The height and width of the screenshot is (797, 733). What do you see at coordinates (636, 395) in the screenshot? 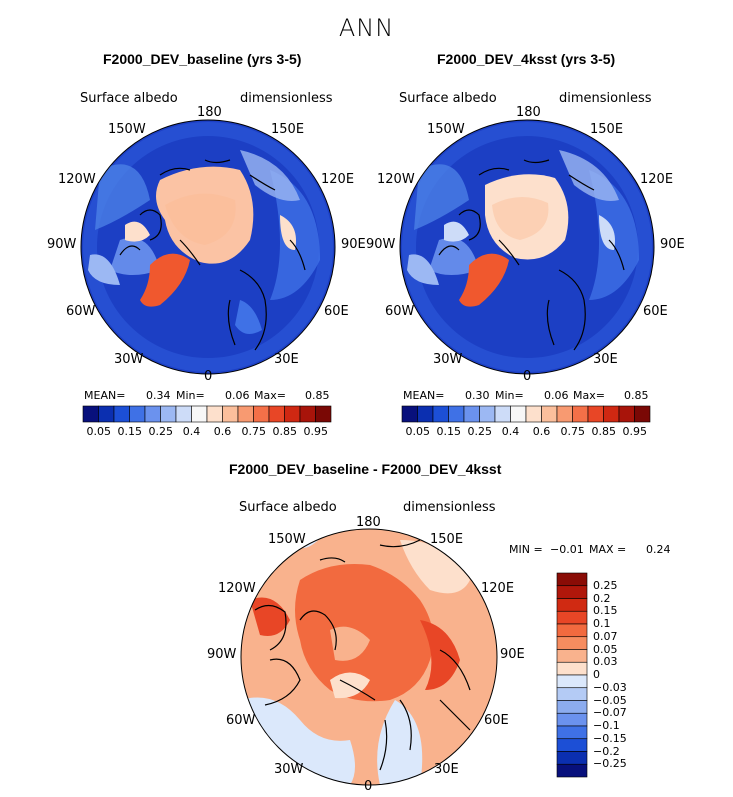
I see `panel2-max-value: 0.85` at bounding box center [636, 395].